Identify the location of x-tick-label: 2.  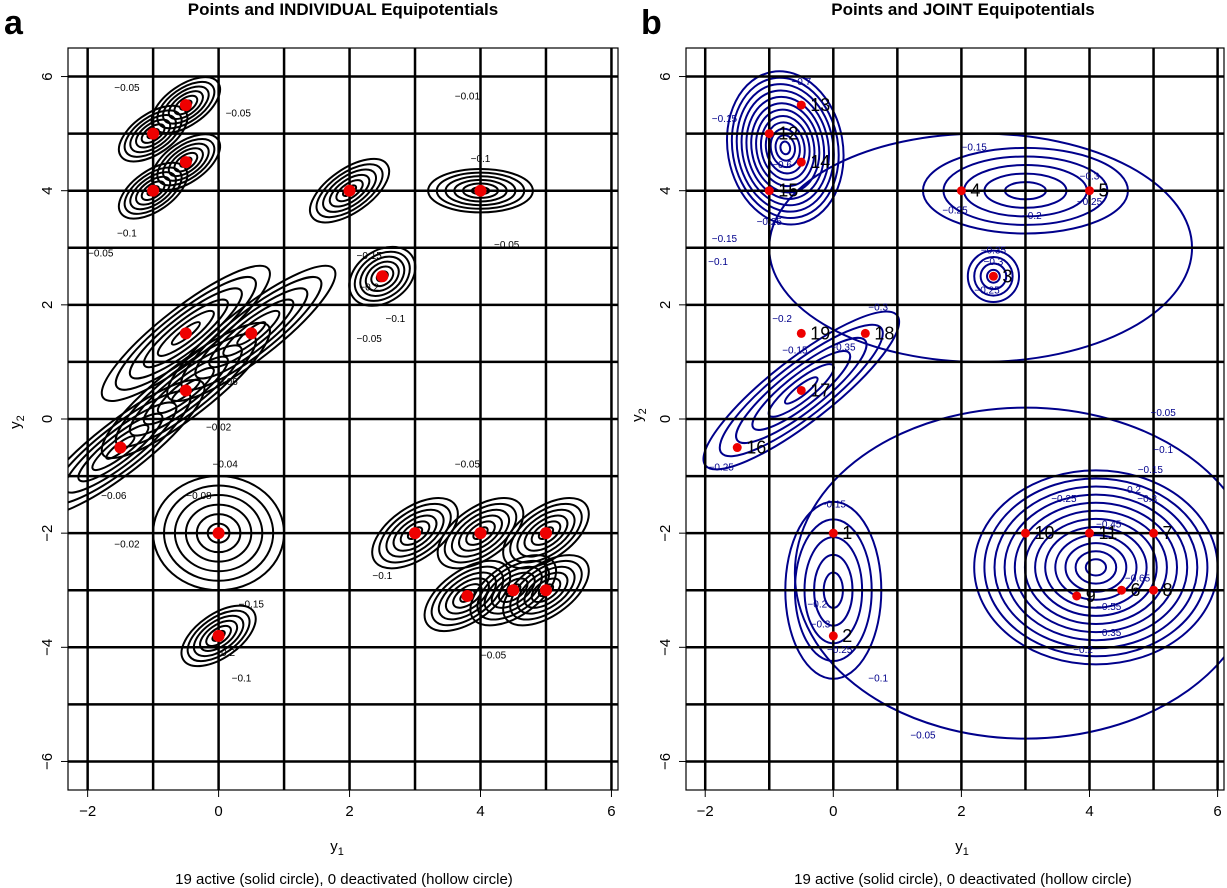
(961, 811).